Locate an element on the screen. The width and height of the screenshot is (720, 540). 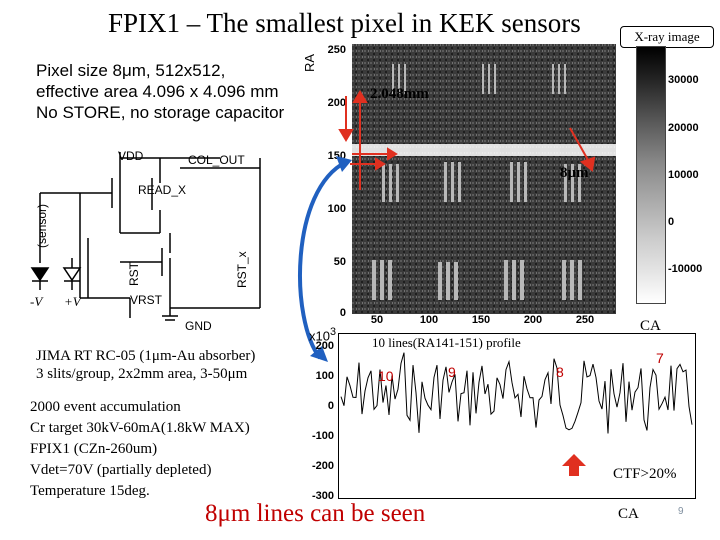
profile-y-tick: -300 is located at coordinates (322, 496).